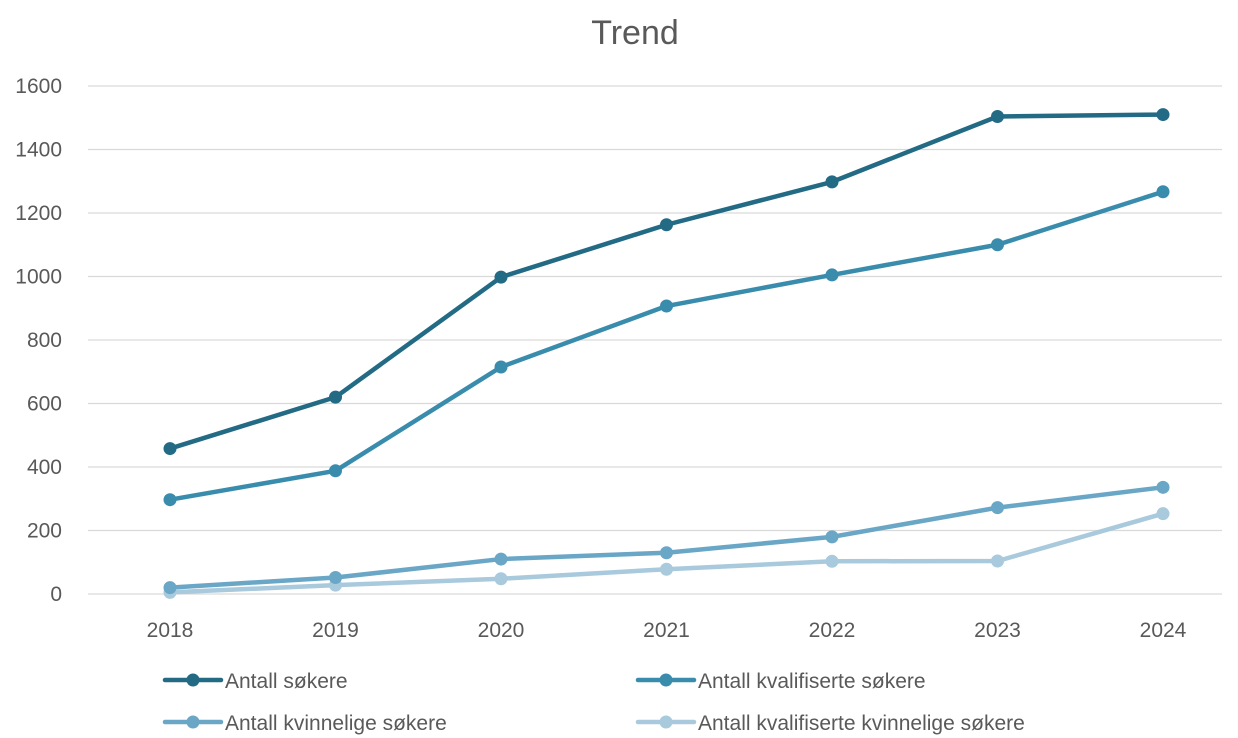  What do you see at coordinates (997, 630) in the screenshot?
I see `x-tick-label: 2023` at bounding box center [997, 630].